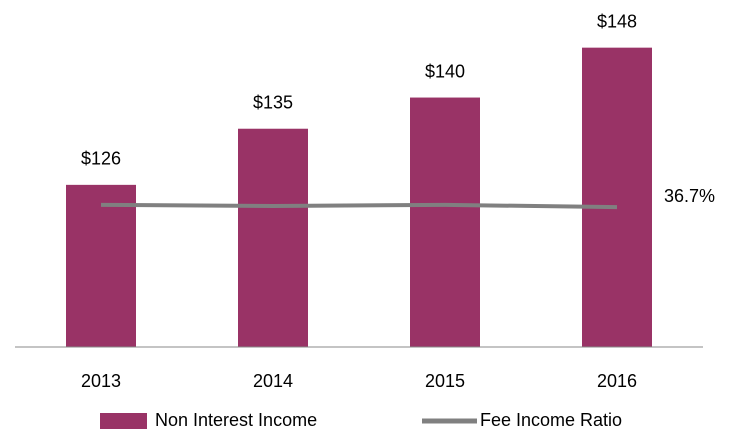 This screenshot has width=733, height=432. I want to click on line, so click(359, 206).